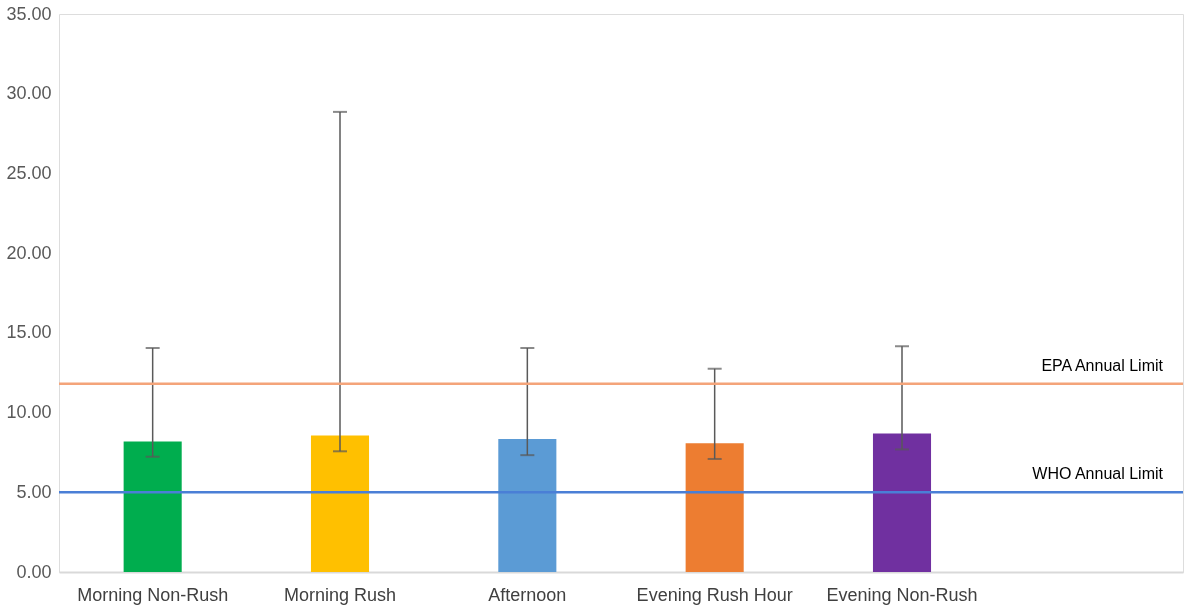  Describe the element at coordinates (29, 172) in the screenshot. I see `y-tick-label: 25.00` at that location.